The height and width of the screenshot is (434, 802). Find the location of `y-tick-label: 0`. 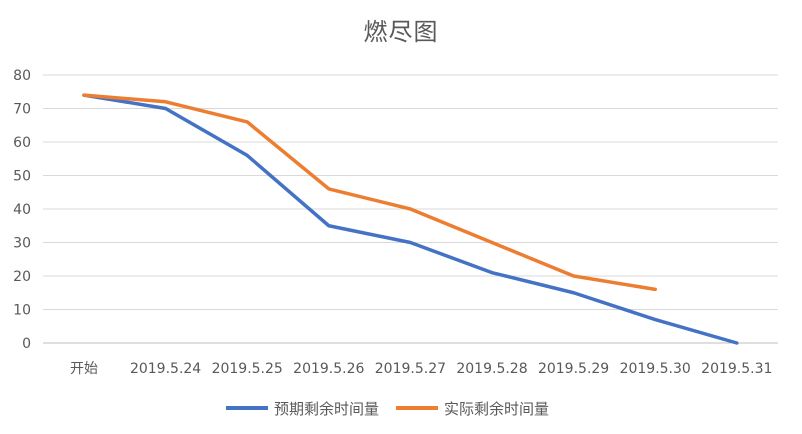

y-tick-label: 0 is located at coordinates (26, 344).